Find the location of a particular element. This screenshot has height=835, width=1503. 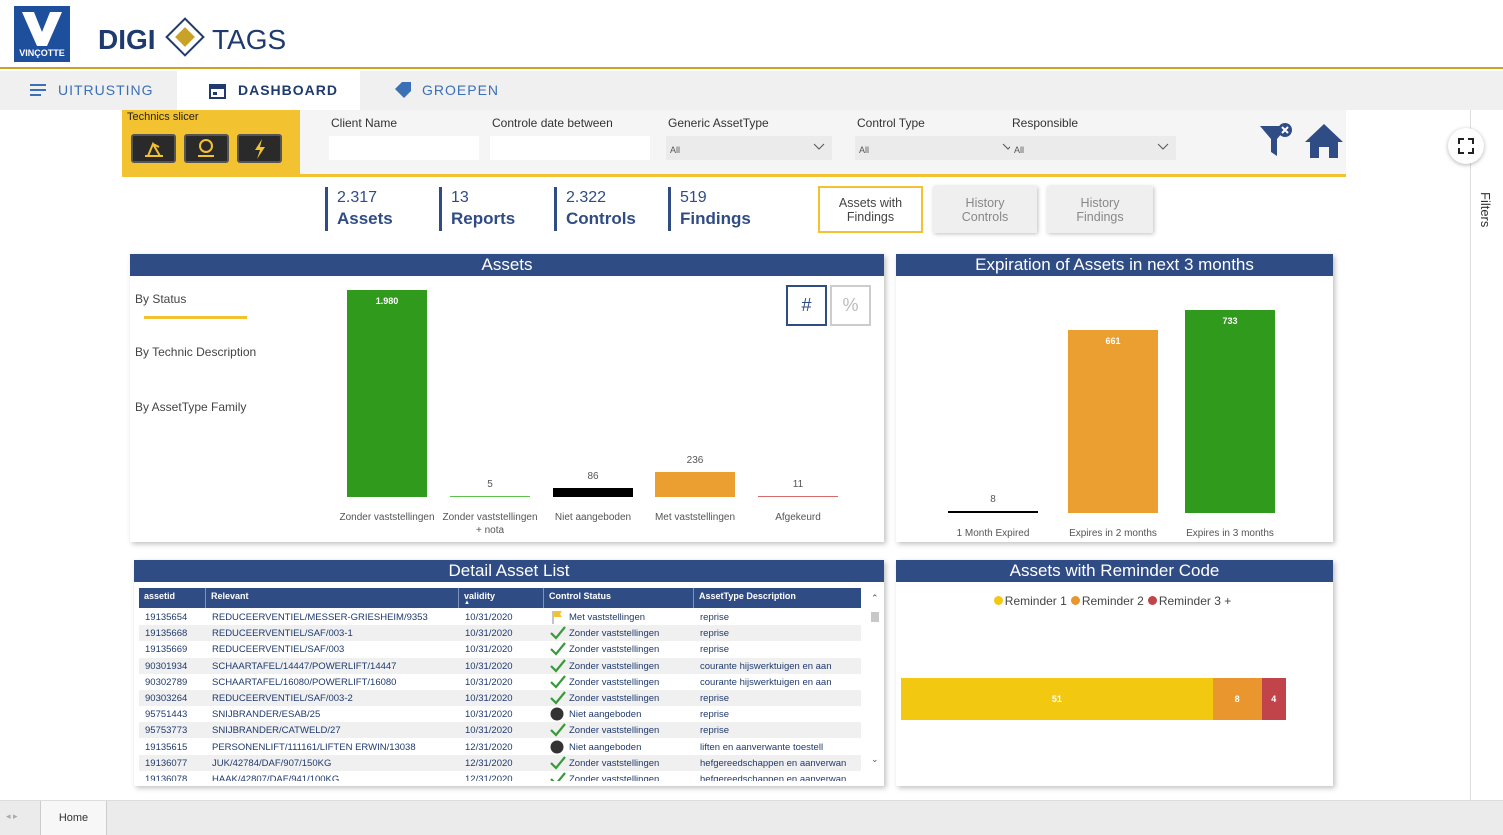

legend-text: Reminder 1 is located at coordinates (1035, 601).